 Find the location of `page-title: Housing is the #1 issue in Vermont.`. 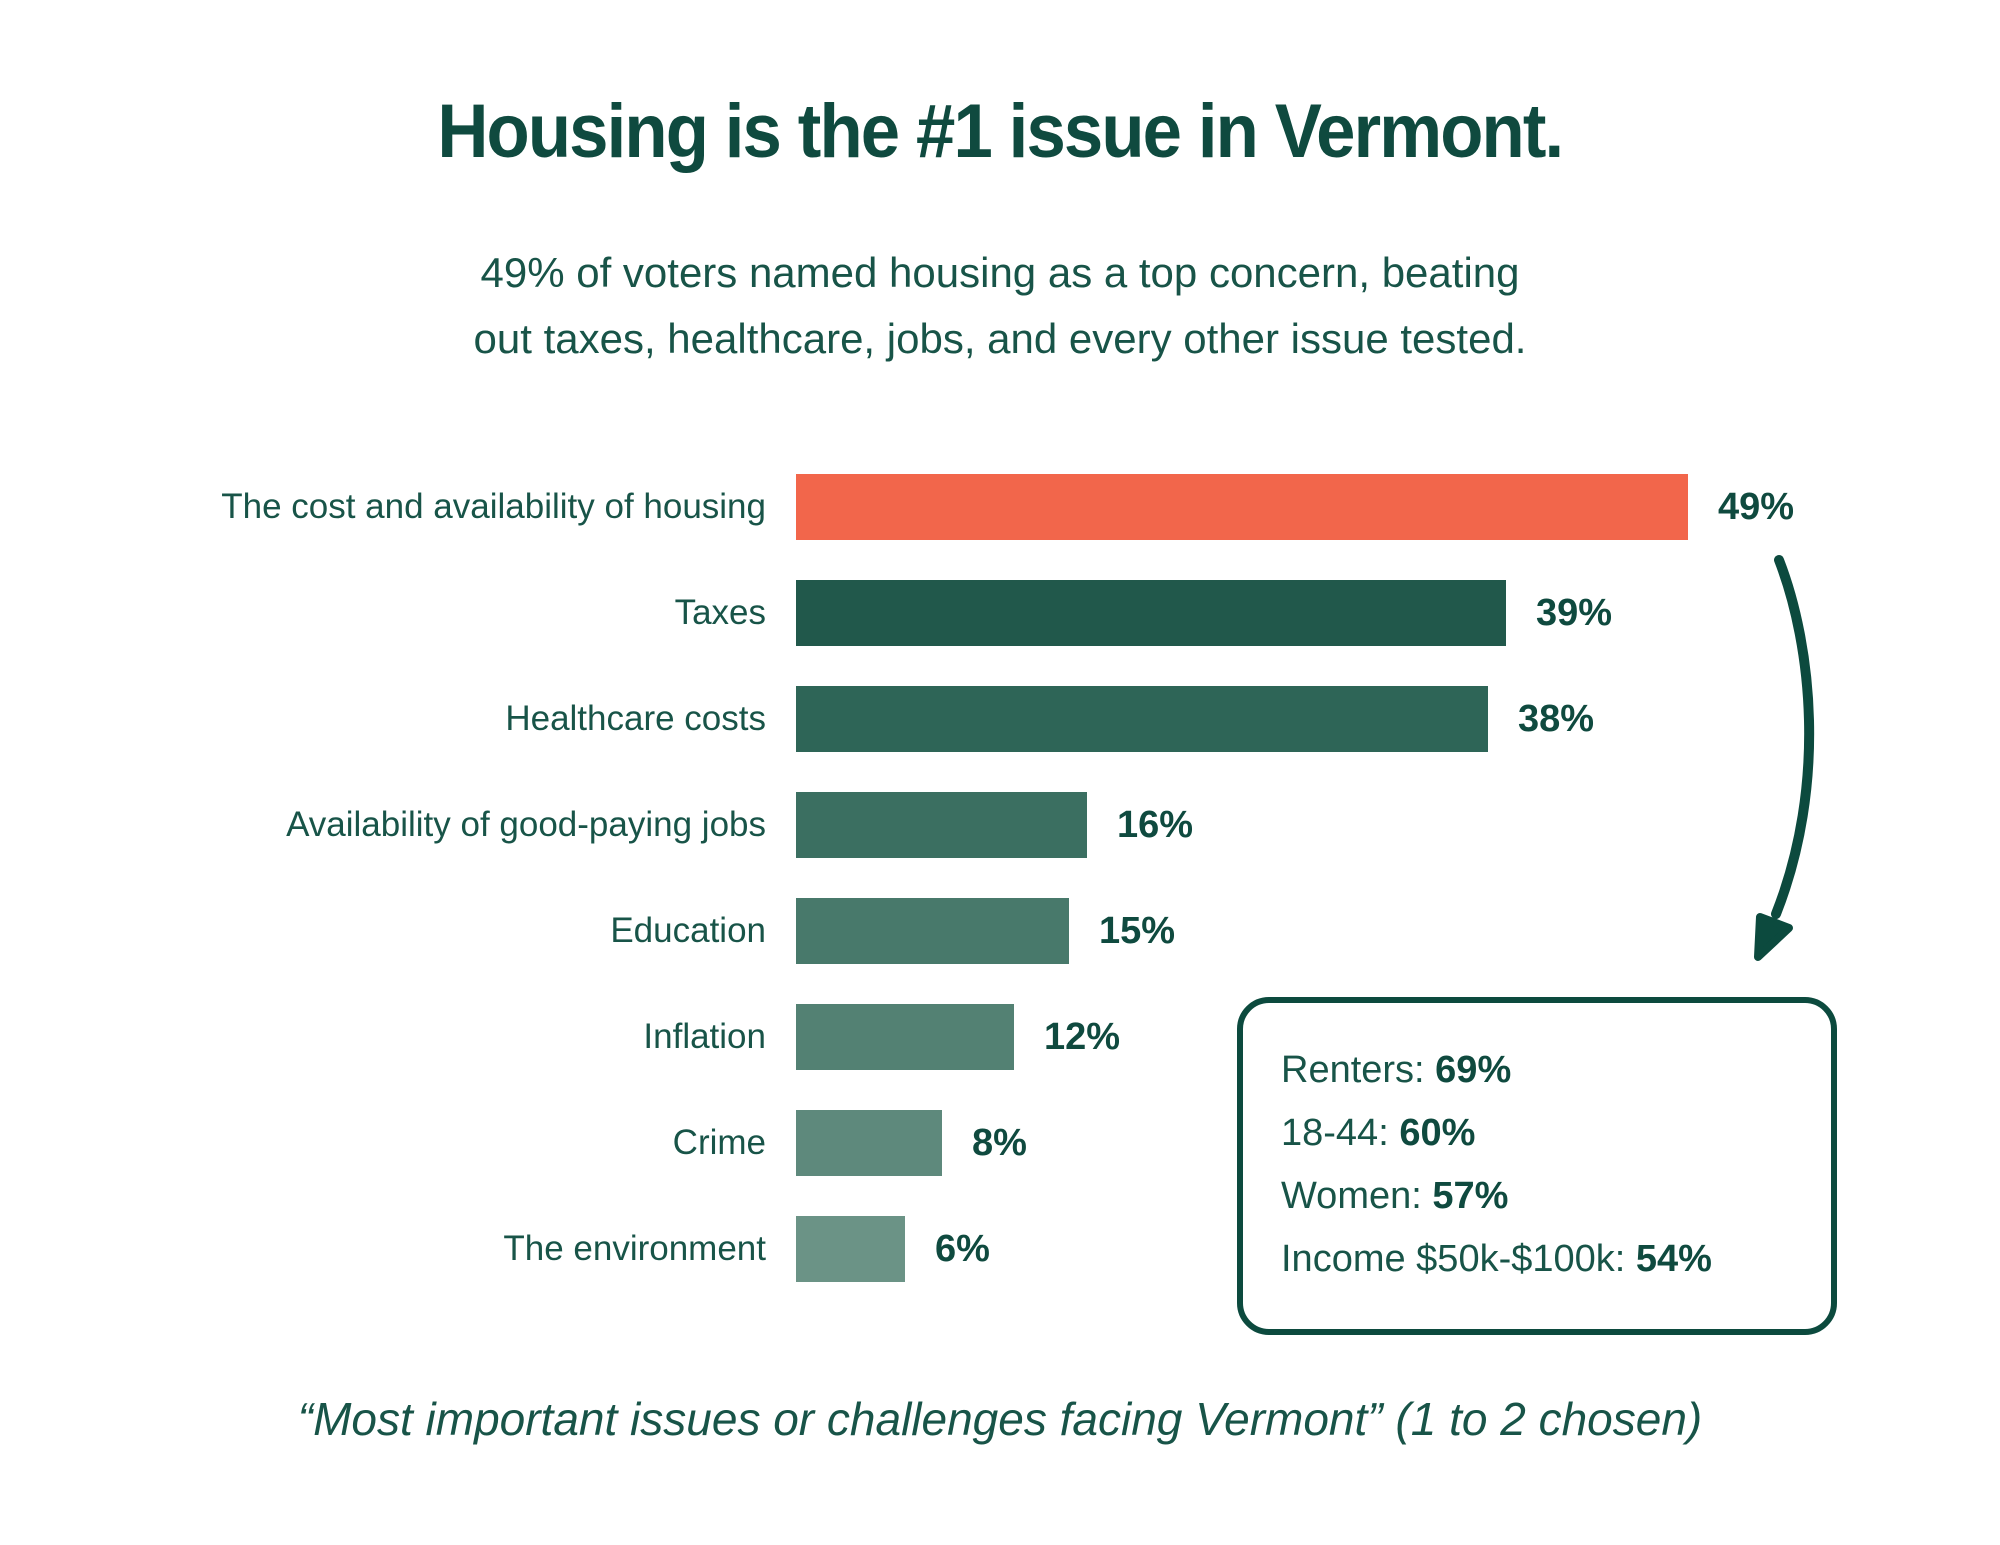

page-title: Housing is the #1 issue in Vermont. is located at coordinates (1000, 131).